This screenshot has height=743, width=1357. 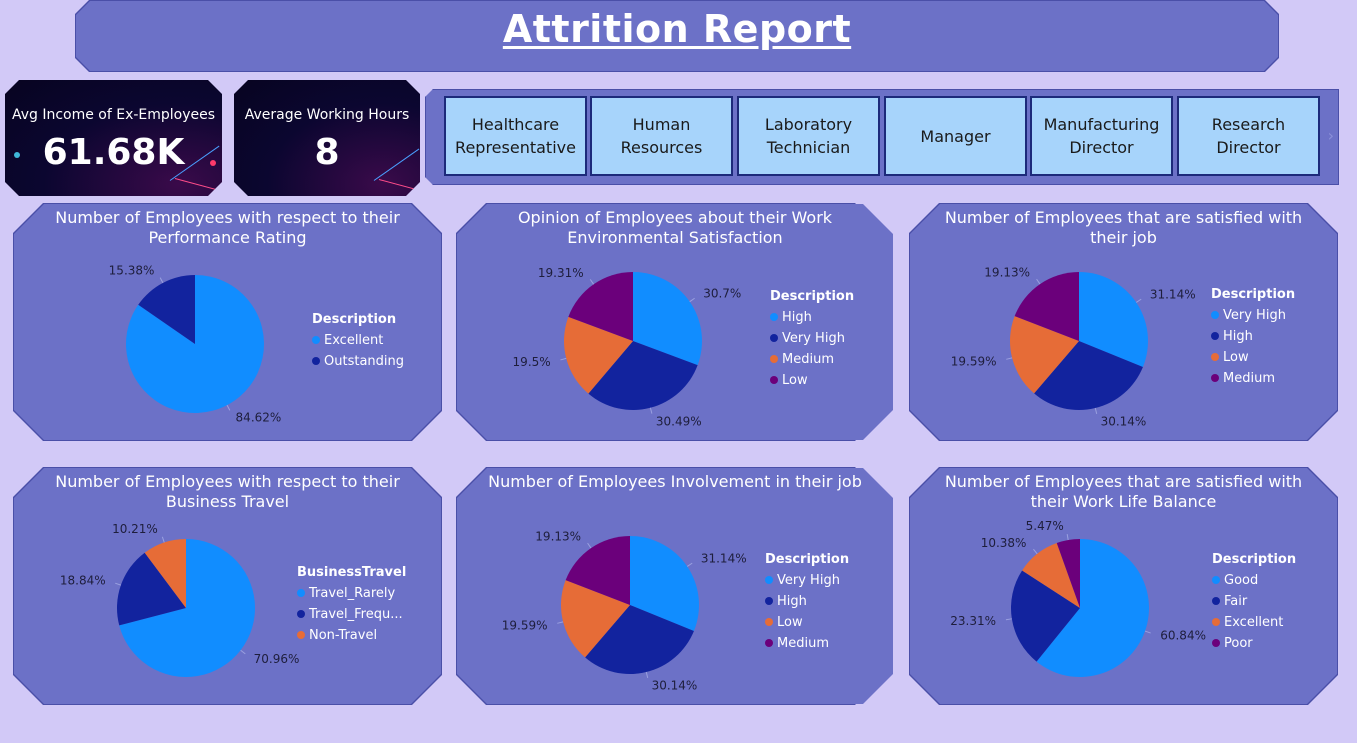 What do you see at coordinates (515, 136) in the screenshot?
I see `slicer-item-healthcare-representative: Healthcare Representative` at bounding box center [515, 136].